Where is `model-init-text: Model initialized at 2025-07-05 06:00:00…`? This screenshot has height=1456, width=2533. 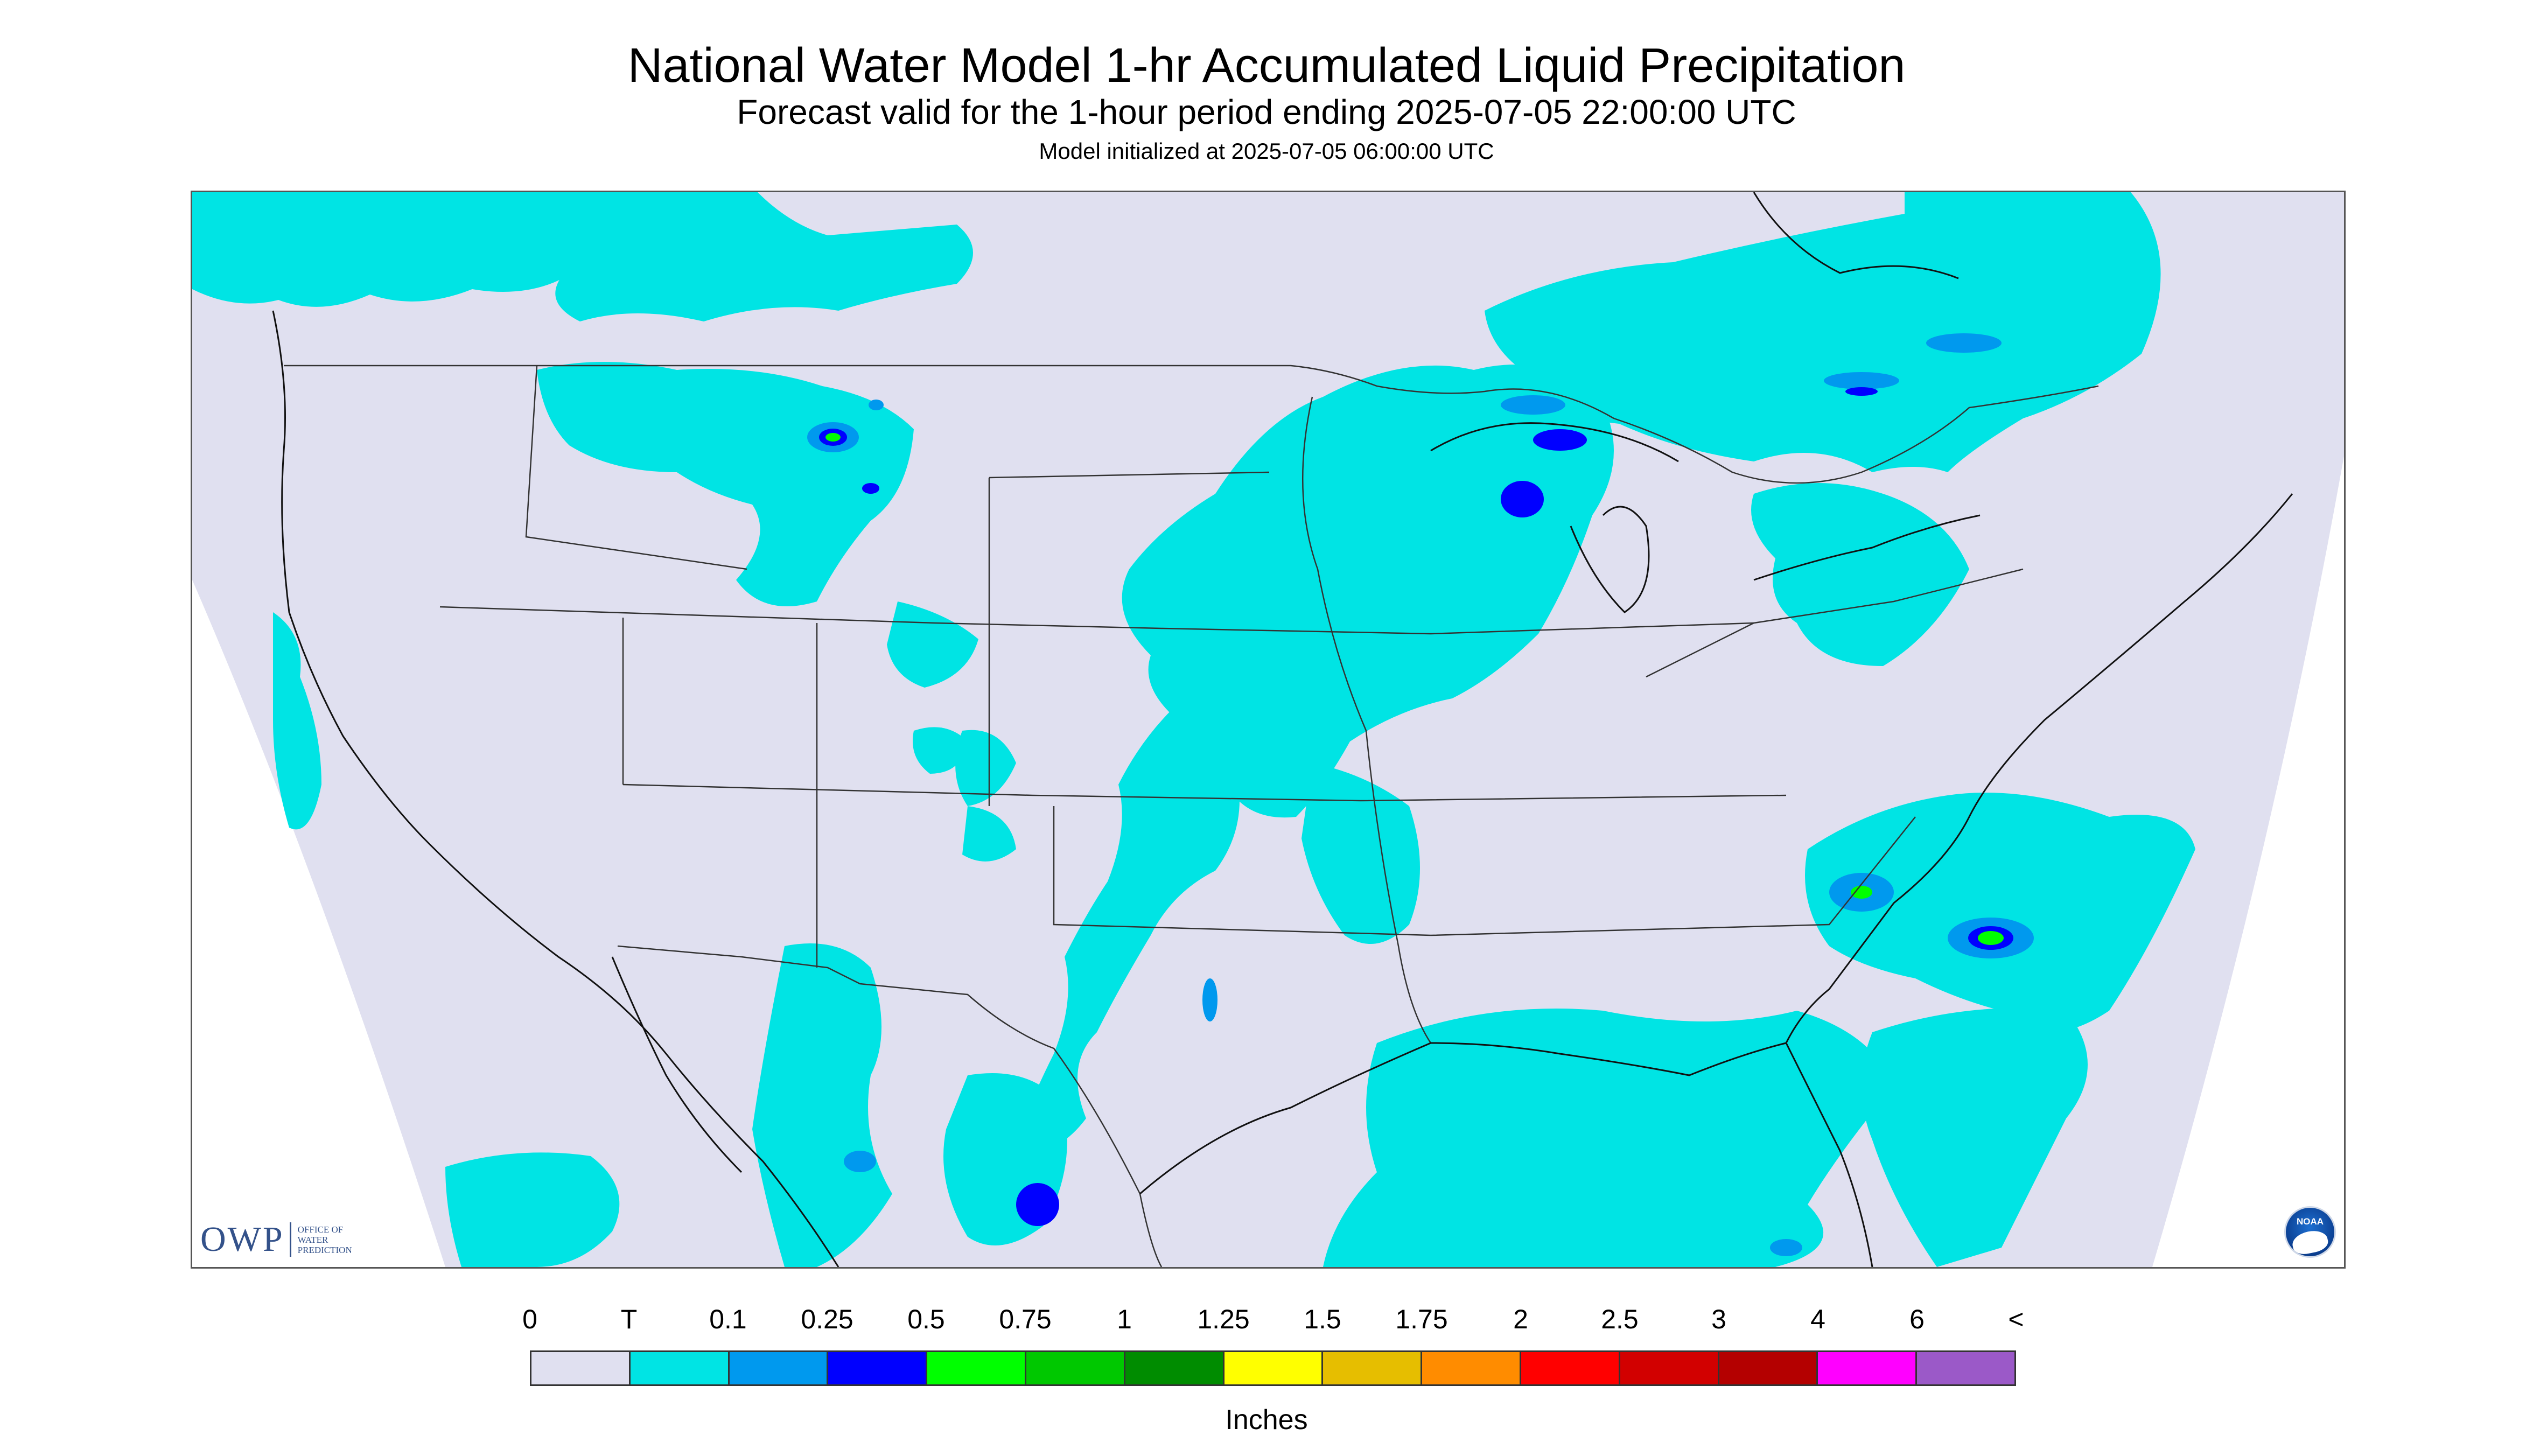 model-init-text: Model initialized at 2025-07-05 06:00:00… is located at coordinates (1266, 151).